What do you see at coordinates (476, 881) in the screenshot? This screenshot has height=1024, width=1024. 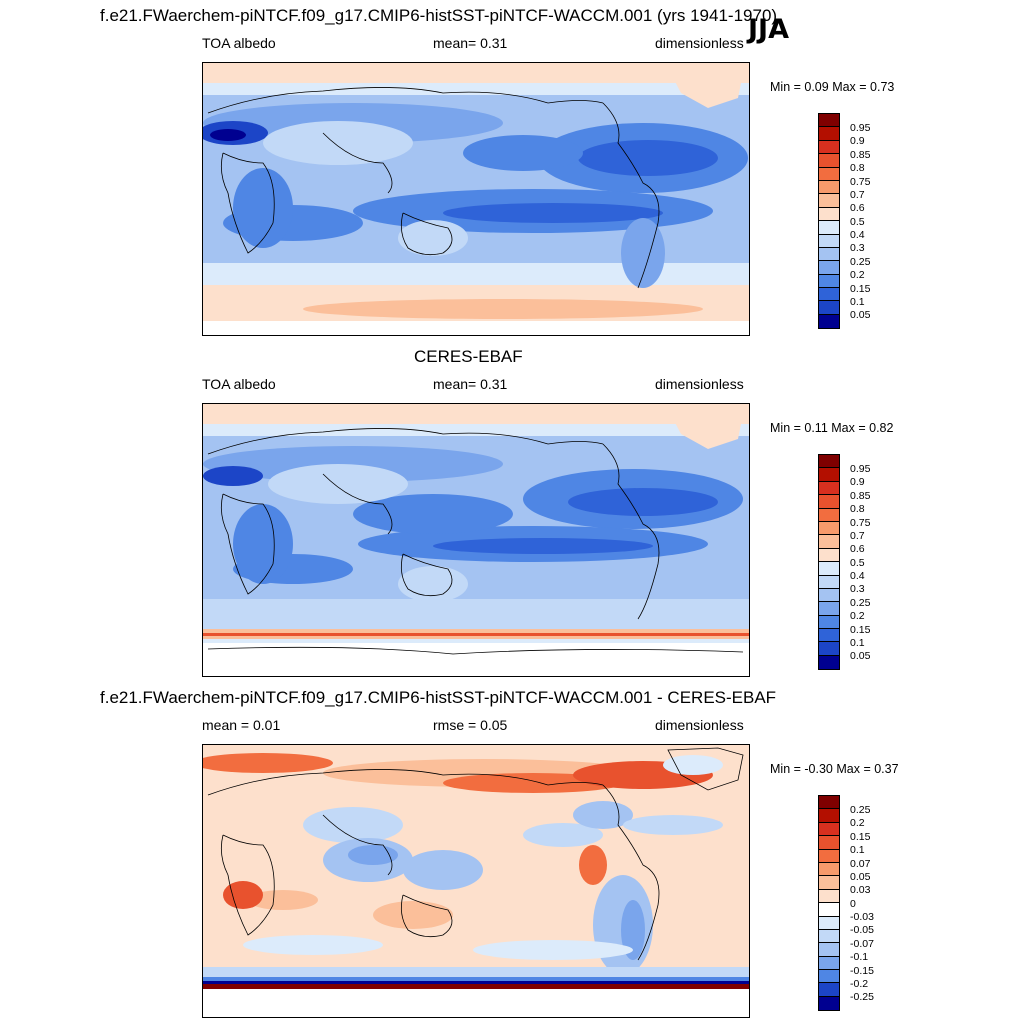 I see `panel-diff-map` at bounding box center [476, 881].